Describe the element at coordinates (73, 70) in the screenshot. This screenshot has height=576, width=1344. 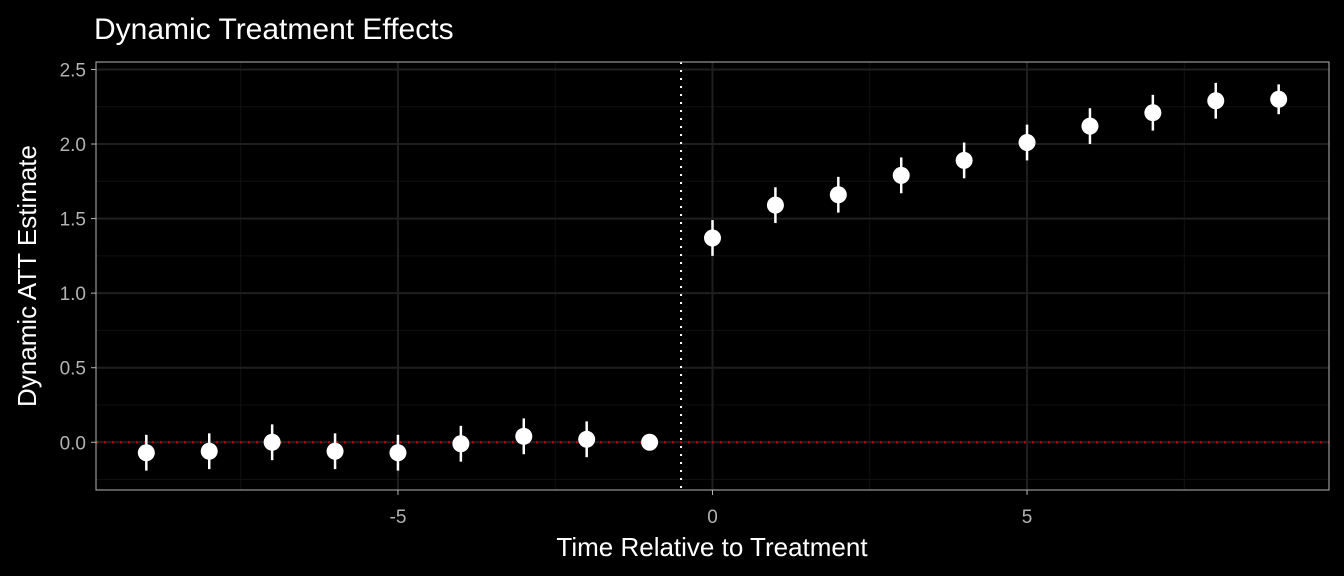
I see `y-tick-label: 2.5` at that location.